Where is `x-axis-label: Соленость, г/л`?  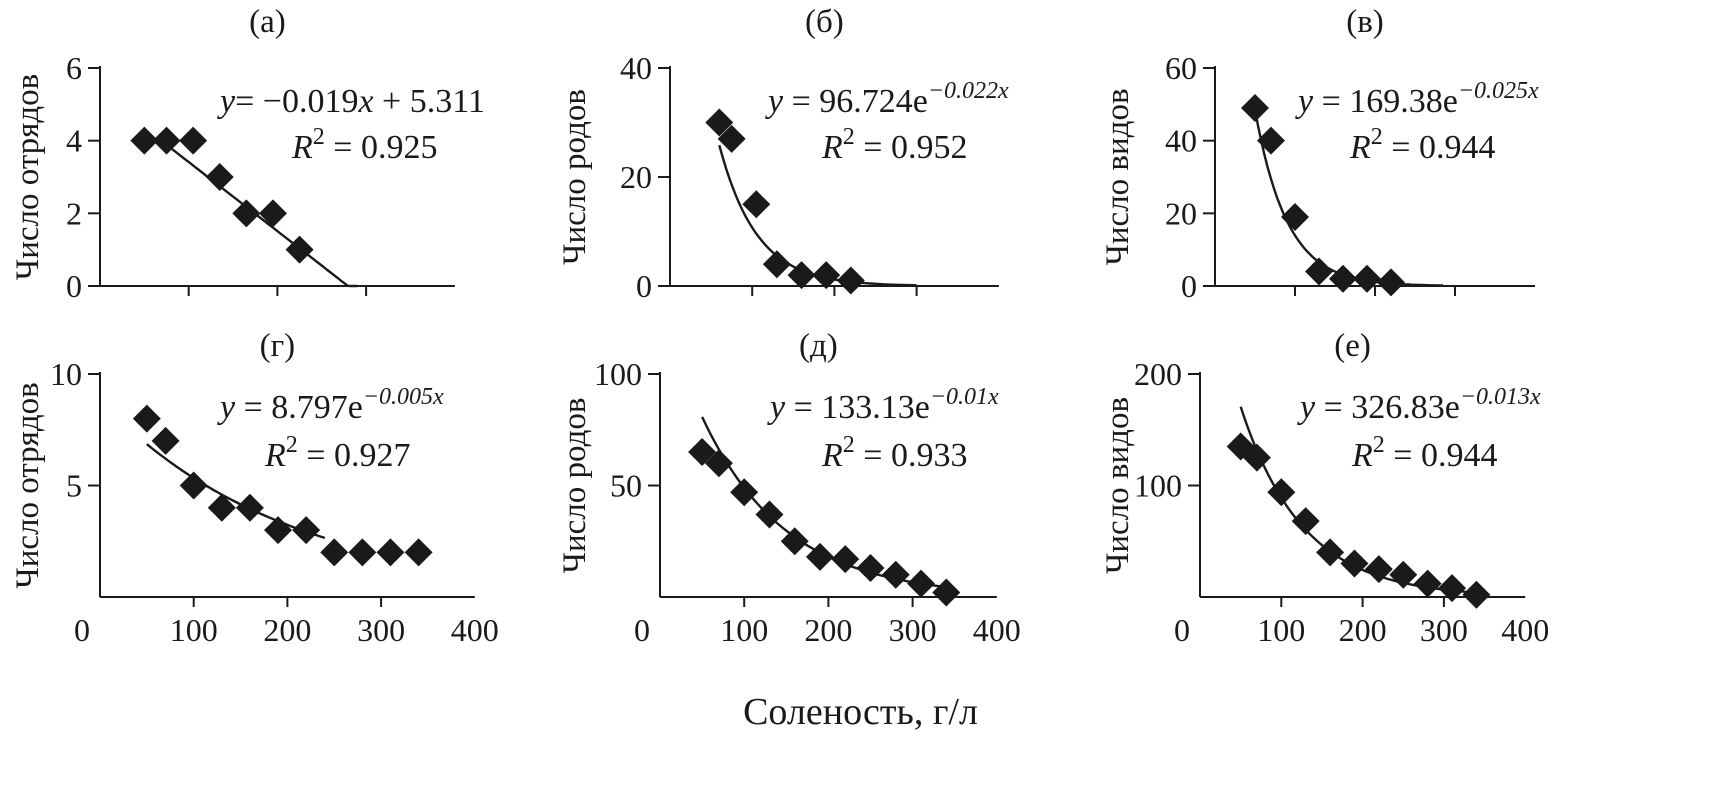 x-axis-label: Соленость, г/л is located at coordinates (860, 712).